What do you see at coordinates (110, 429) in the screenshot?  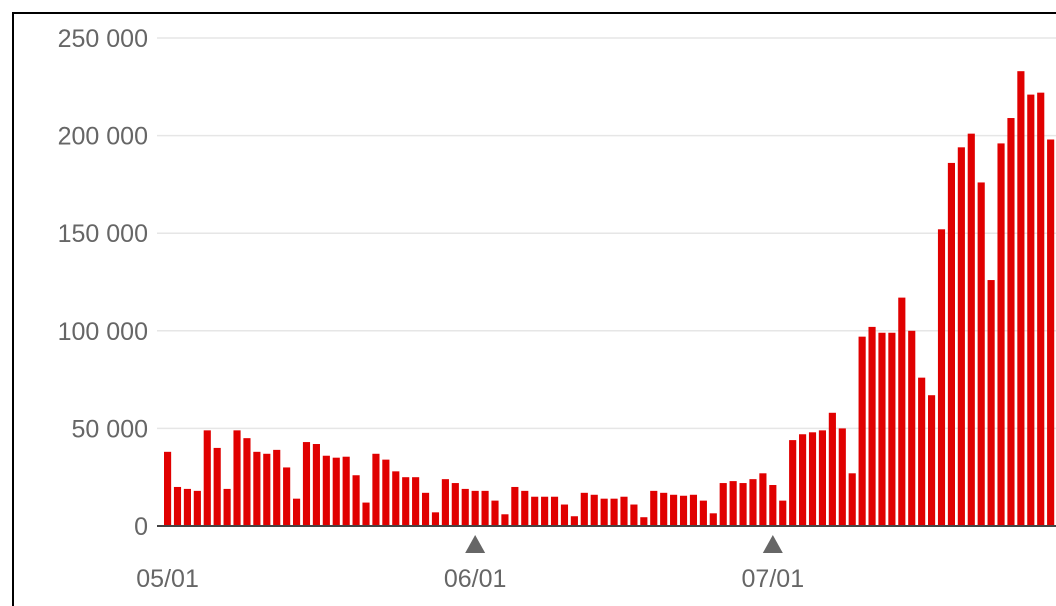 I see `y-tick-label: 50 000` at bounding box center [110, 429].